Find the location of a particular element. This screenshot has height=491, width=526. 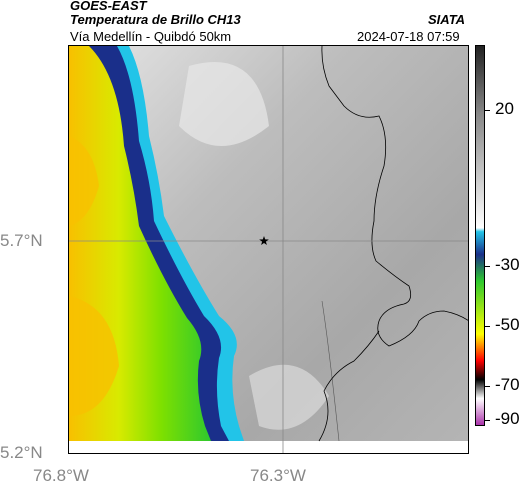

no-data-strip is located at coordinates (268, 447).